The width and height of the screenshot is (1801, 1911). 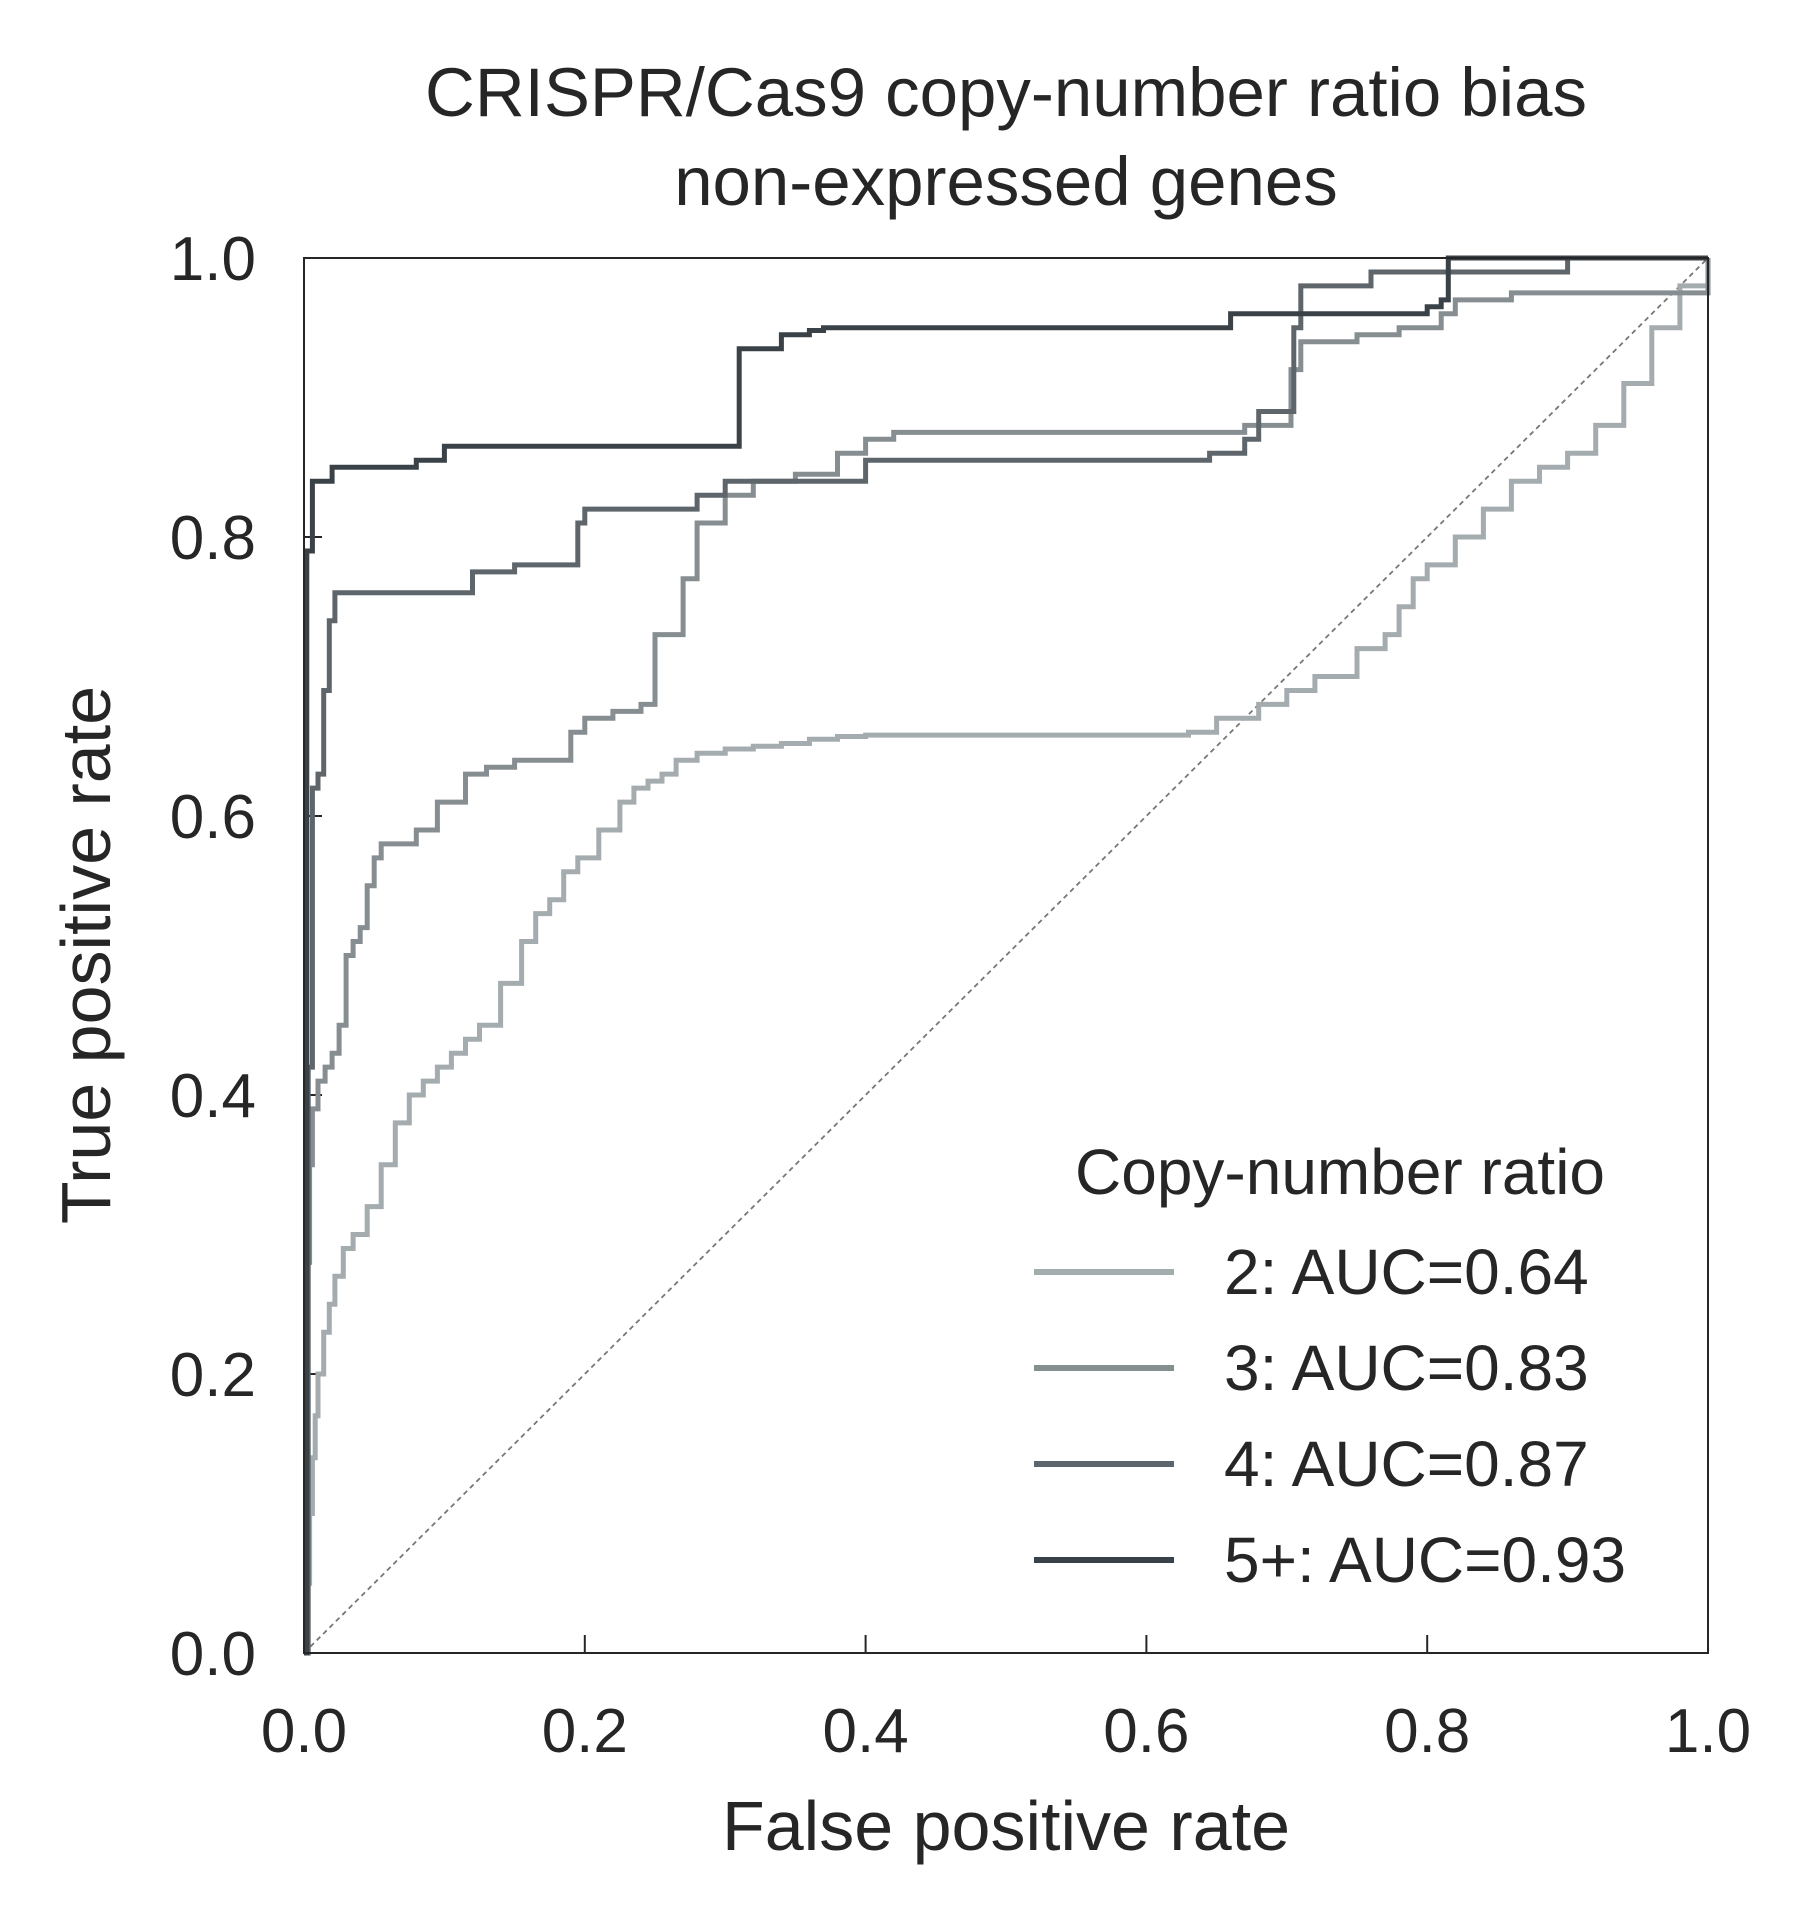 I want to click on y-tick-label: 0.8, so click(x=213, y=538).